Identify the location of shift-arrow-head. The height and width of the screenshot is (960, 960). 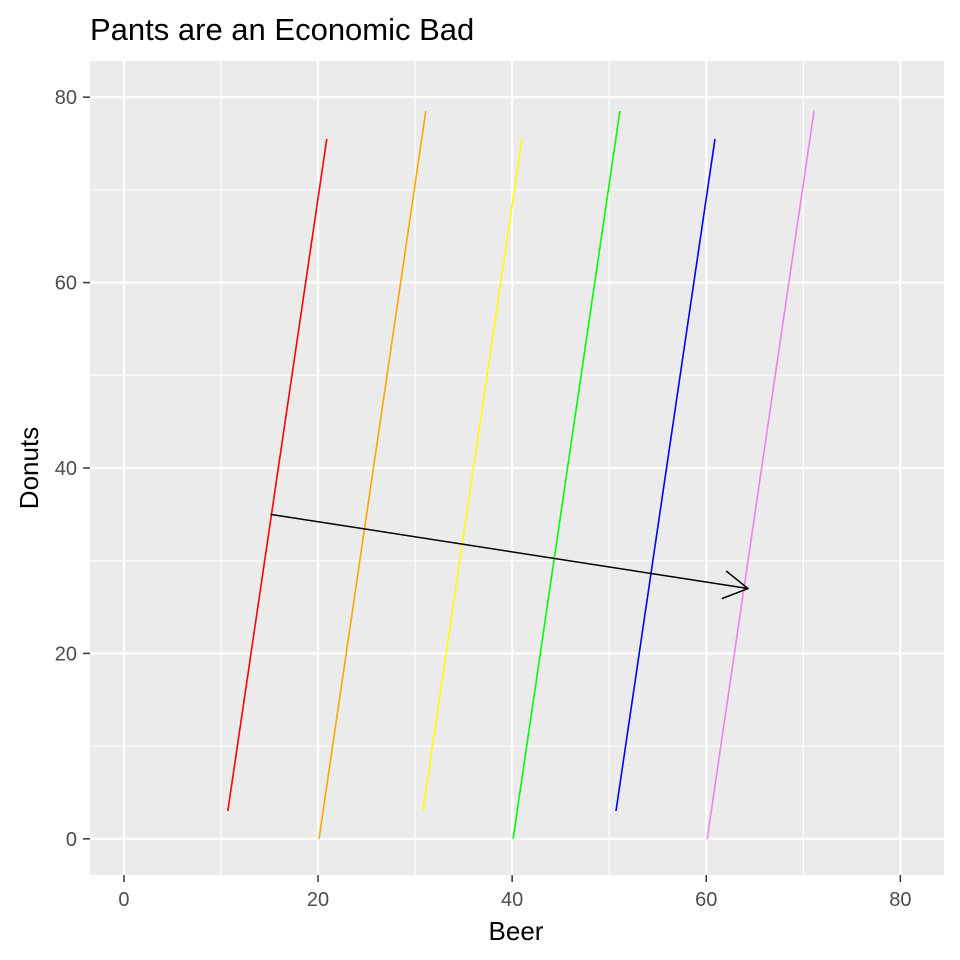
(735, 585).